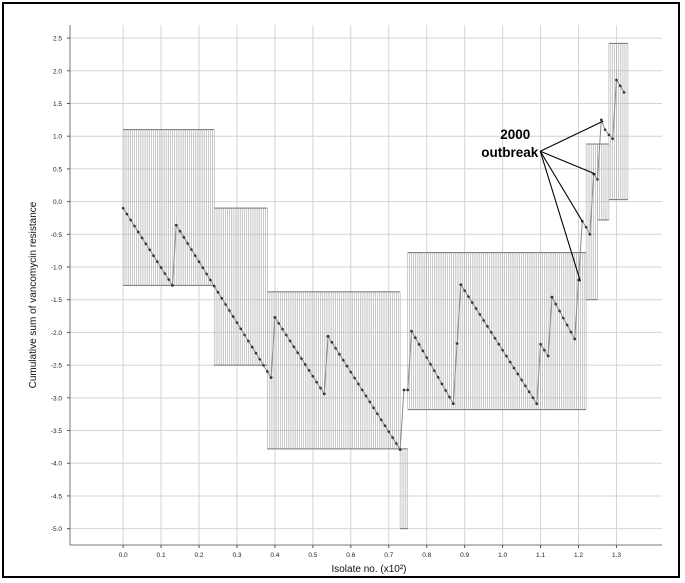  I want to click on x-tick-label: 0.1, so click(161, 555).